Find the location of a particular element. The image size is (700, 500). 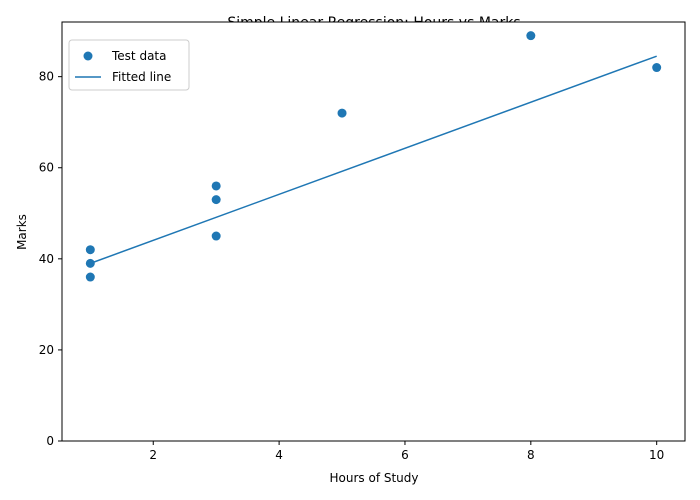

y-tick-label: 60 is located at coordinates (46, 168).